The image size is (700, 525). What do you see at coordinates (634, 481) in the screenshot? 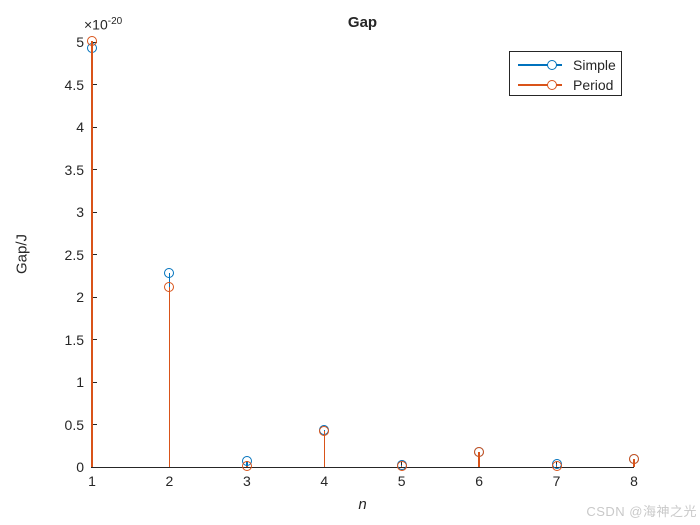
I see `x-tick-label: 8` at bounding box center [634, 481].